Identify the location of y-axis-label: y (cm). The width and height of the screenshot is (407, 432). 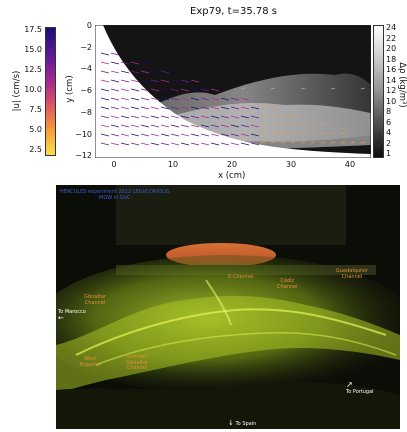
(70, 89).